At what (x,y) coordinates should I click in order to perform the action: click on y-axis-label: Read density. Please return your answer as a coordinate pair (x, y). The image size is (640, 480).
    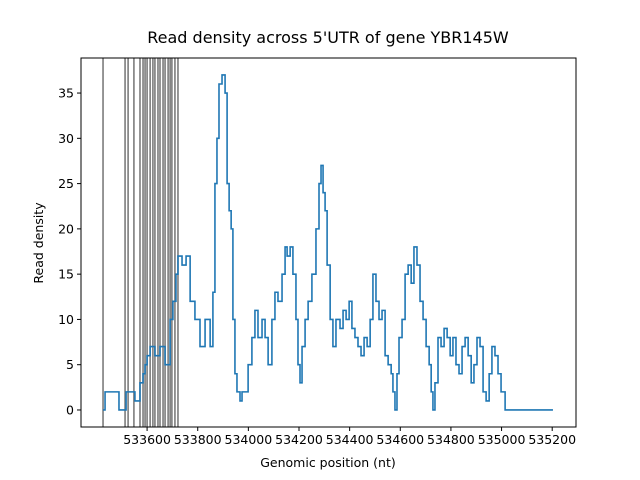
    Looking at the image, I should click on (38, 243).